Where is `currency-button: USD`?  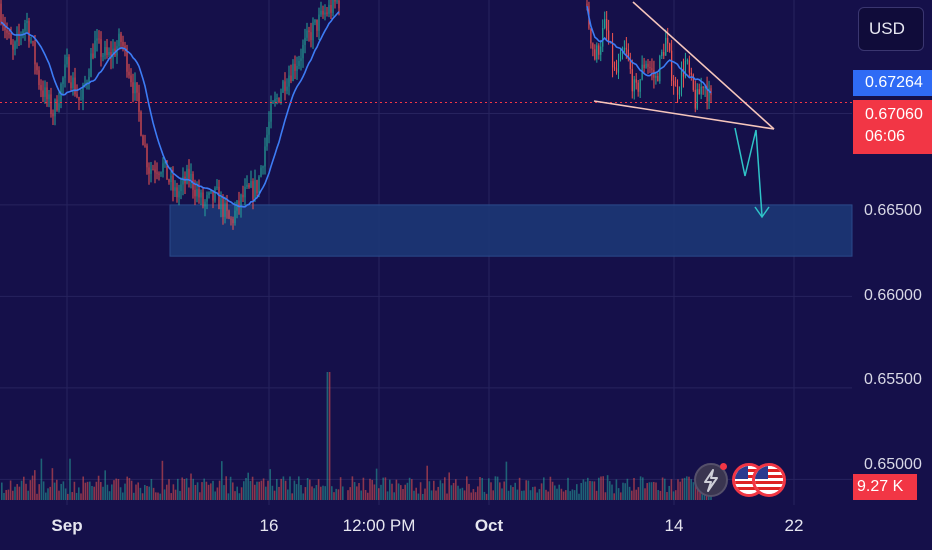 currency-button: USD is located at coordinates (891, 29).